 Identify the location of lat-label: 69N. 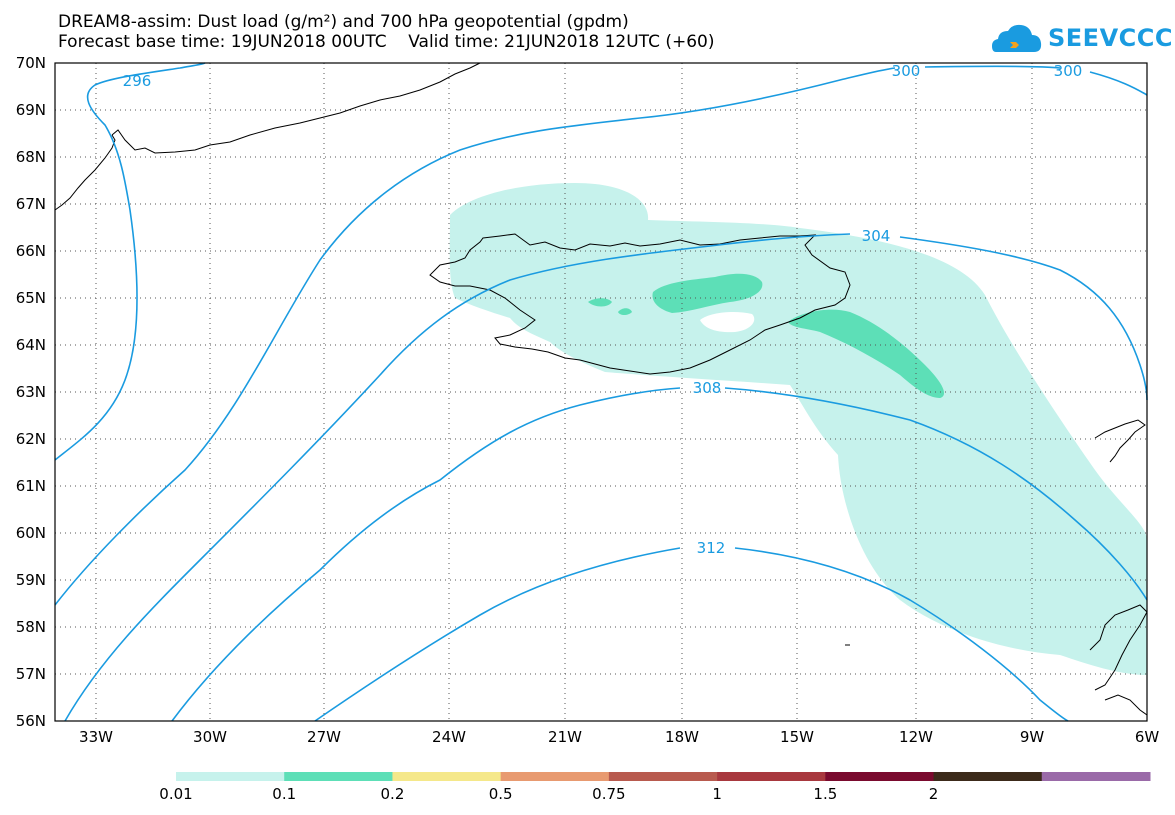
(31, 110).